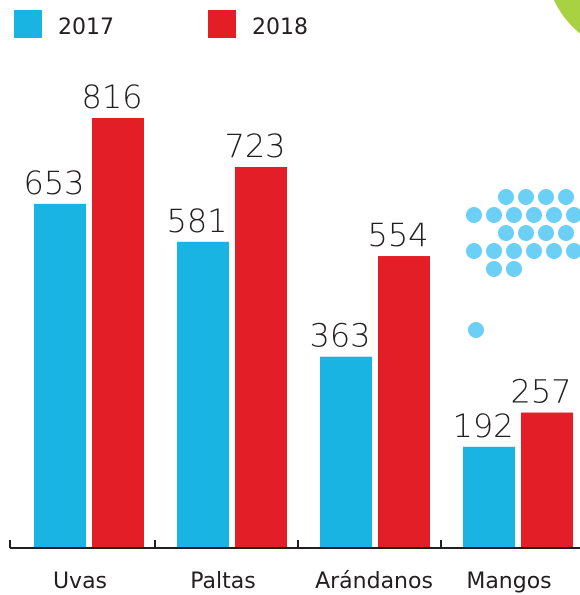 The width and height of the screenshot is (580, 595). I want to click on value-label: 581, so click(196, 221).